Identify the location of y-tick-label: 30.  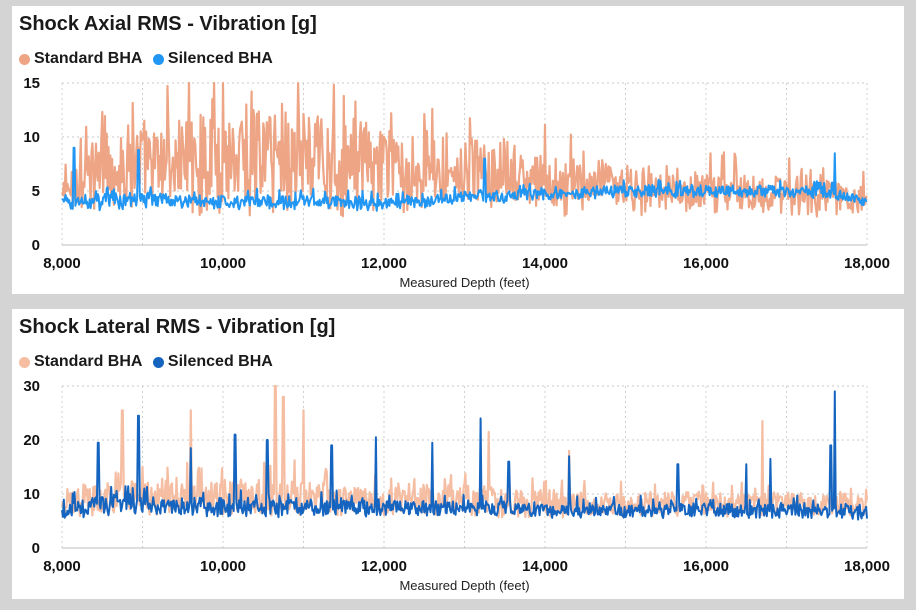
(31, 386).